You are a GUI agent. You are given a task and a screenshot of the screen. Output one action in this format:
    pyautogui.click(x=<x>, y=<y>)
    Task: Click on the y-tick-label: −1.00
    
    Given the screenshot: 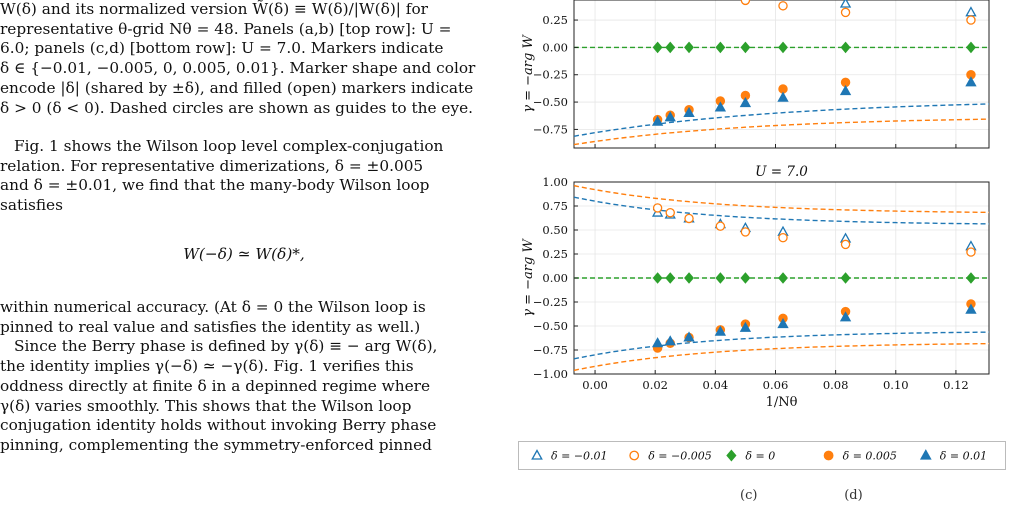 What is the action you would take?
    pyautogui.click(x=550, y=374)
    